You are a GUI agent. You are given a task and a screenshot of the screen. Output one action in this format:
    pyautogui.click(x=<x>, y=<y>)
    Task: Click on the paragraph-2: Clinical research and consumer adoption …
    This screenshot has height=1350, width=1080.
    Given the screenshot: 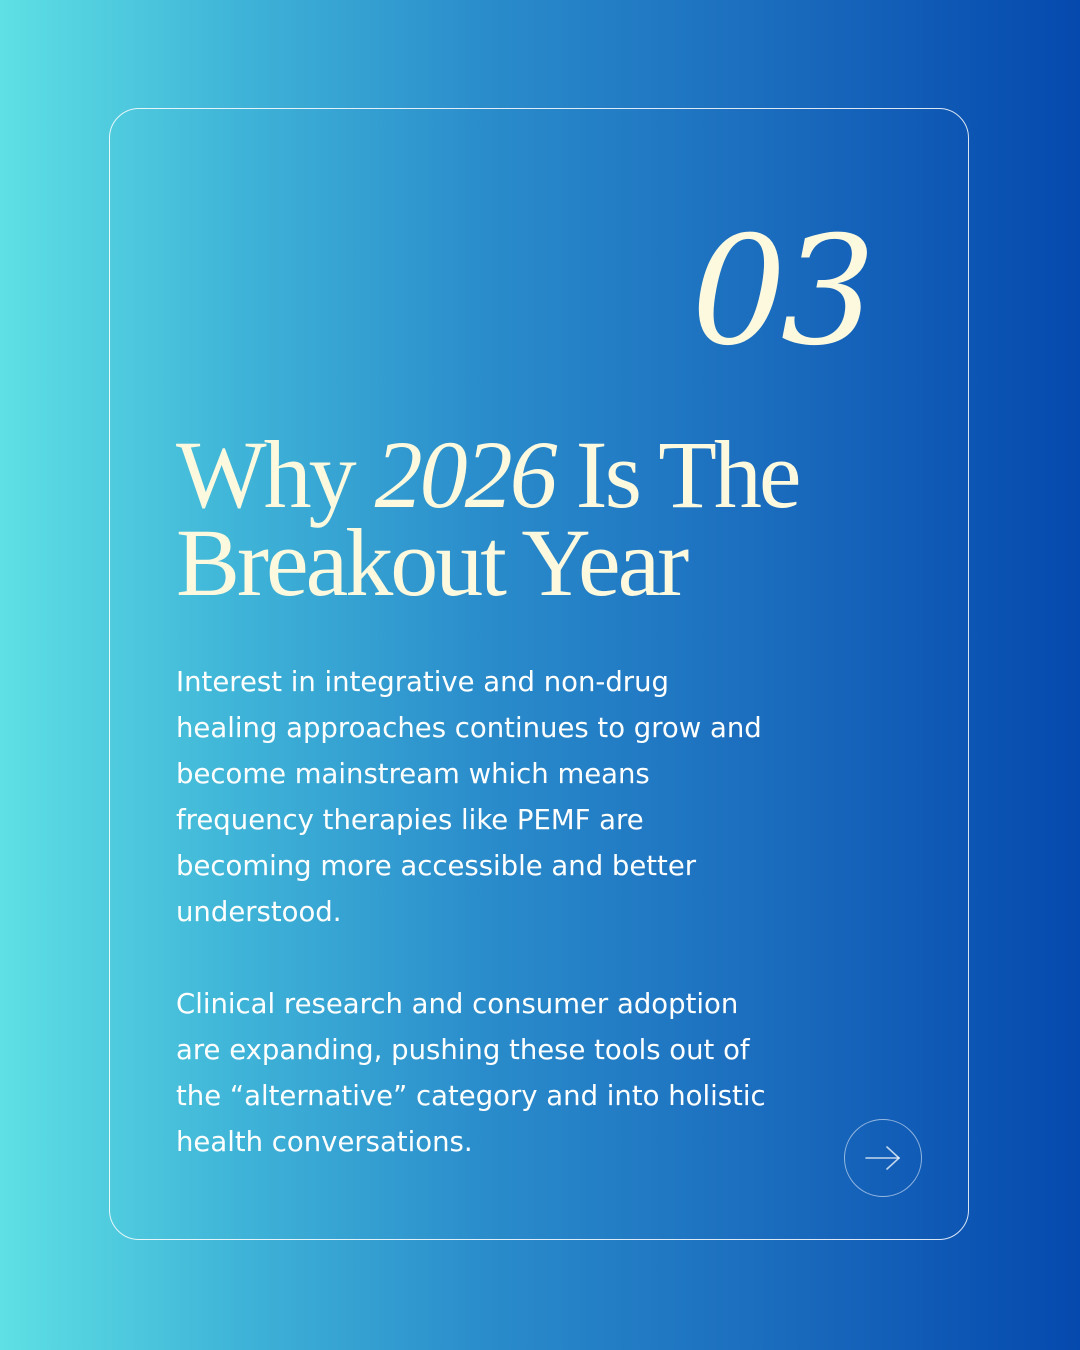 What is the action you would take?
    pyautogui.click(x=471, y=1073)
    